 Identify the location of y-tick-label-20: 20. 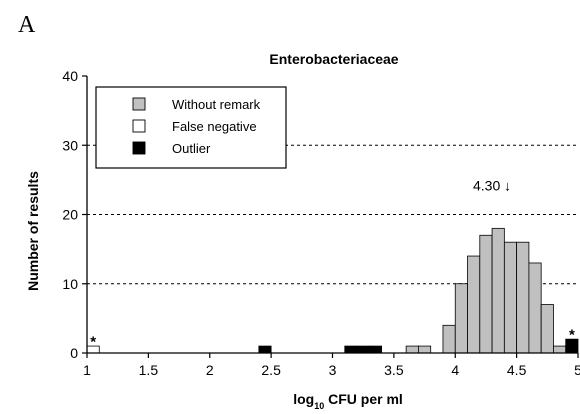
(70, 215).